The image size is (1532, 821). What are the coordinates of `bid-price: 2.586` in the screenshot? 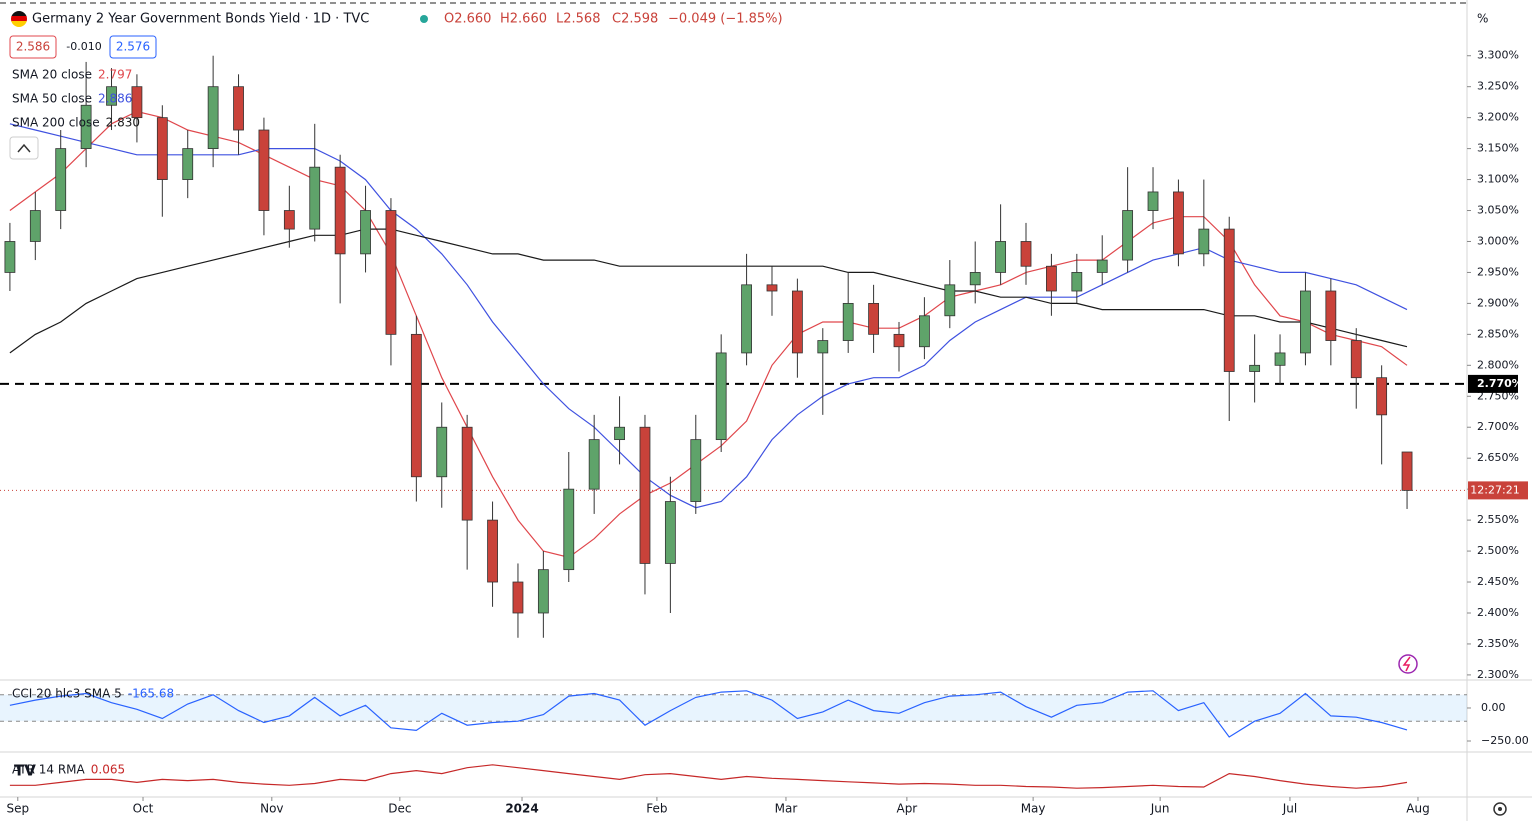 It's located at (33, 47).